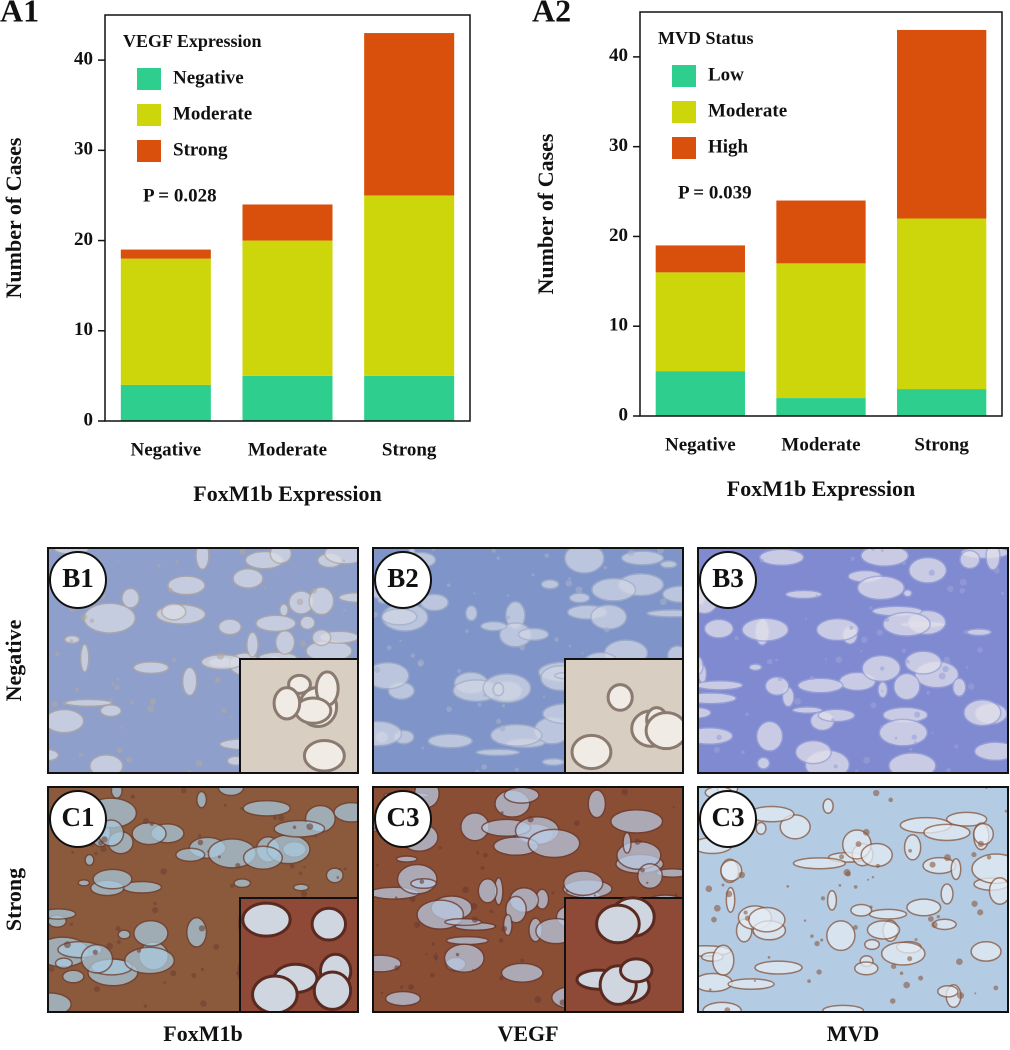 This screenshot has width=1010, height=1050. I want to click on y-tick-label: 20, so click(618, 235).